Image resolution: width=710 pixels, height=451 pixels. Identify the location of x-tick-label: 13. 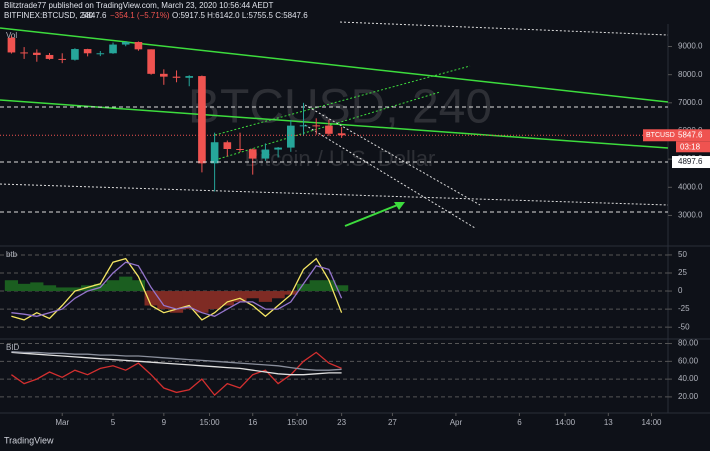
(608, 422).